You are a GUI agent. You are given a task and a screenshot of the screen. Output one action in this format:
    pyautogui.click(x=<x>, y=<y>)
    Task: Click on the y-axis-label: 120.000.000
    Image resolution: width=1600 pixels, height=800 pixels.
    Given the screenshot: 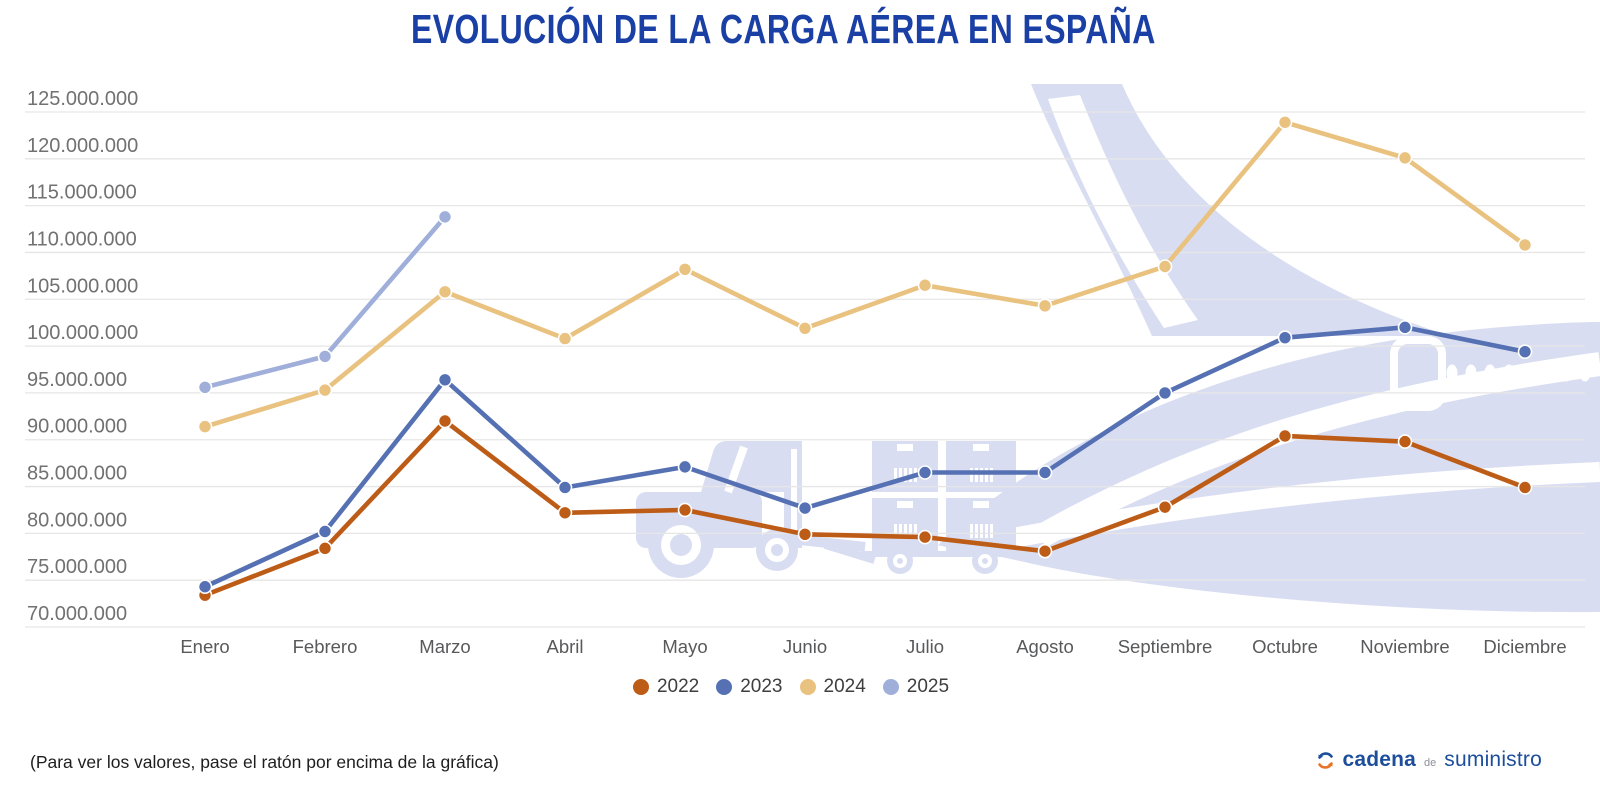 What is the action you would take?
    pyautogui.click(x=82, y=146)
    